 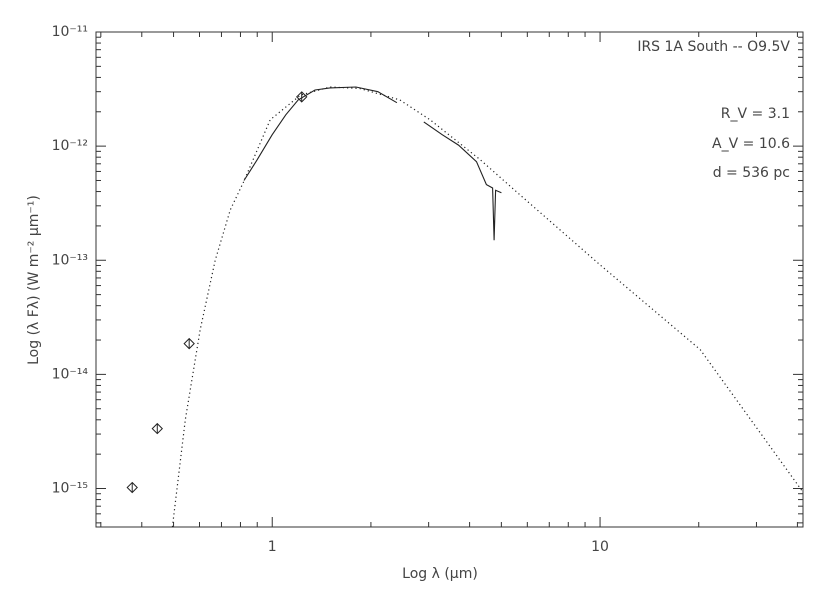 What do you see at coordinates (751, 173) in the screenshot?
I see `annotation: d = 536 pc` at bounding box center [751, 173].